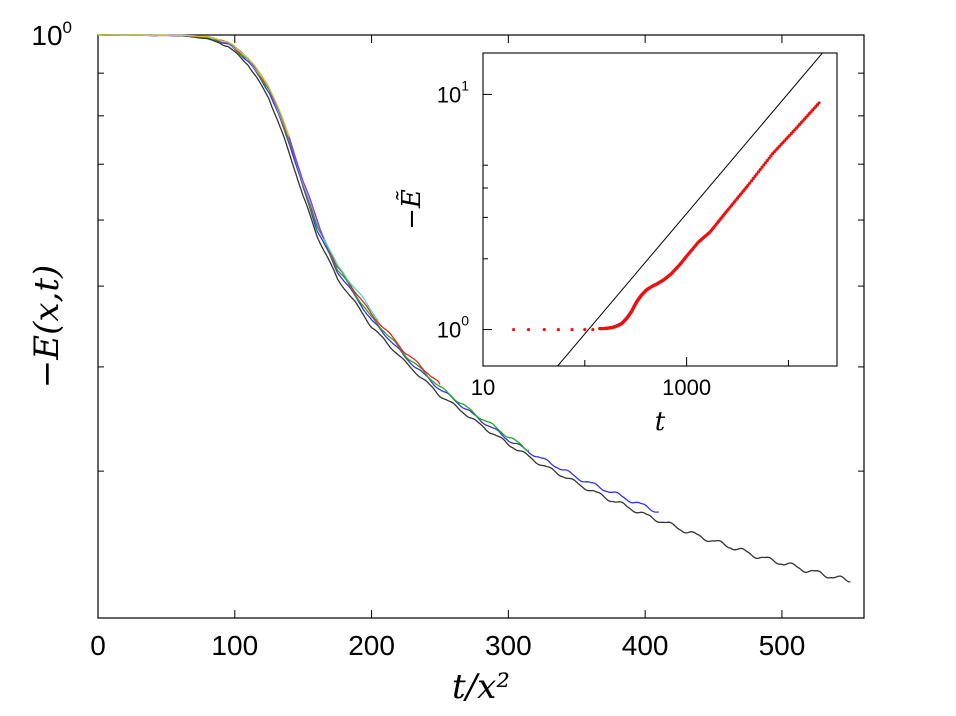 The image size is (956, 716). What do you see at coordinates (51, 34) in the screenshot?
I see `y-tick-label: 100` at bounding box center [51, 34].